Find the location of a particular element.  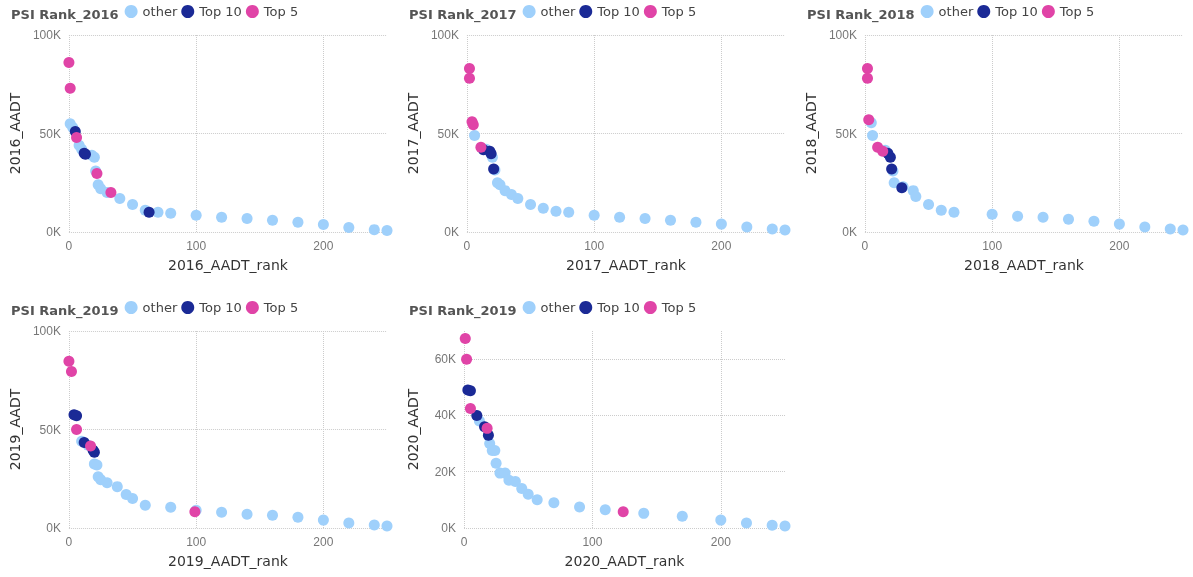

x-axis-title: 2020_AADT_rank is located at coordinates (625, 561).